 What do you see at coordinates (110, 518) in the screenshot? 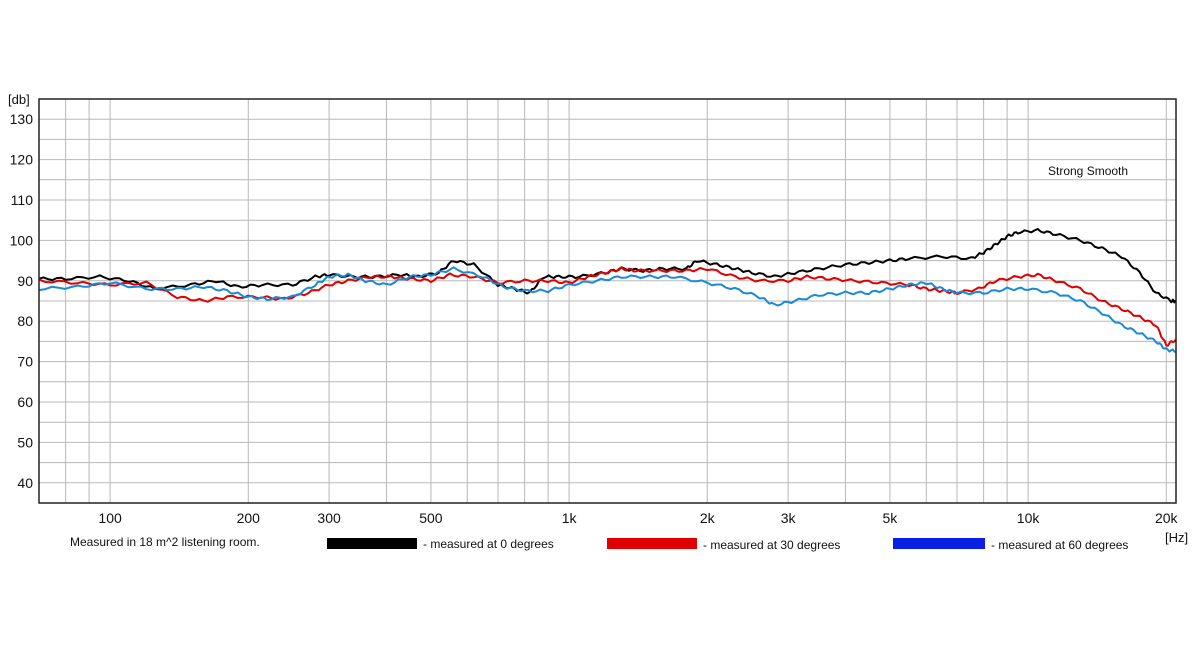
I see `x-tick-label: 100` at bounding box center [110, 518].